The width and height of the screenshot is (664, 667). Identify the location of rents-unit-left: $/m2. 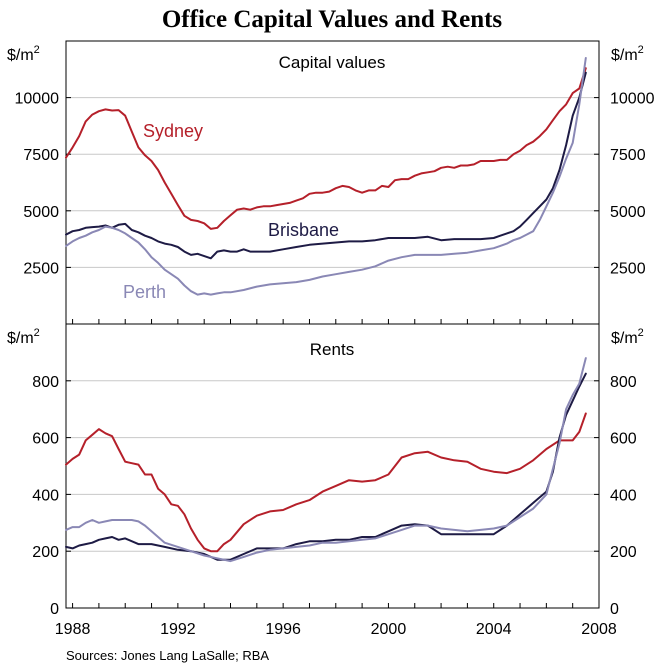
(23, 337).